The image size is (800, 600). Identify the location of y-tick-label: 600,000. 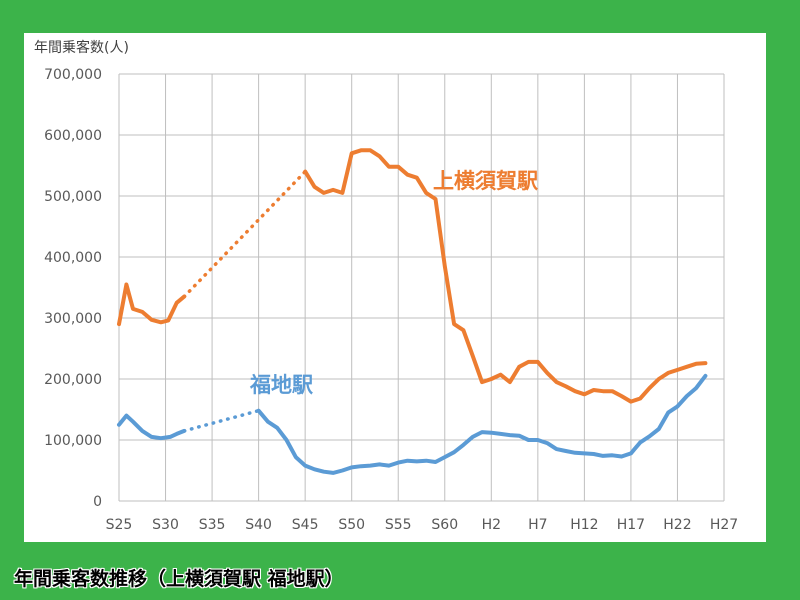
(73, 136).